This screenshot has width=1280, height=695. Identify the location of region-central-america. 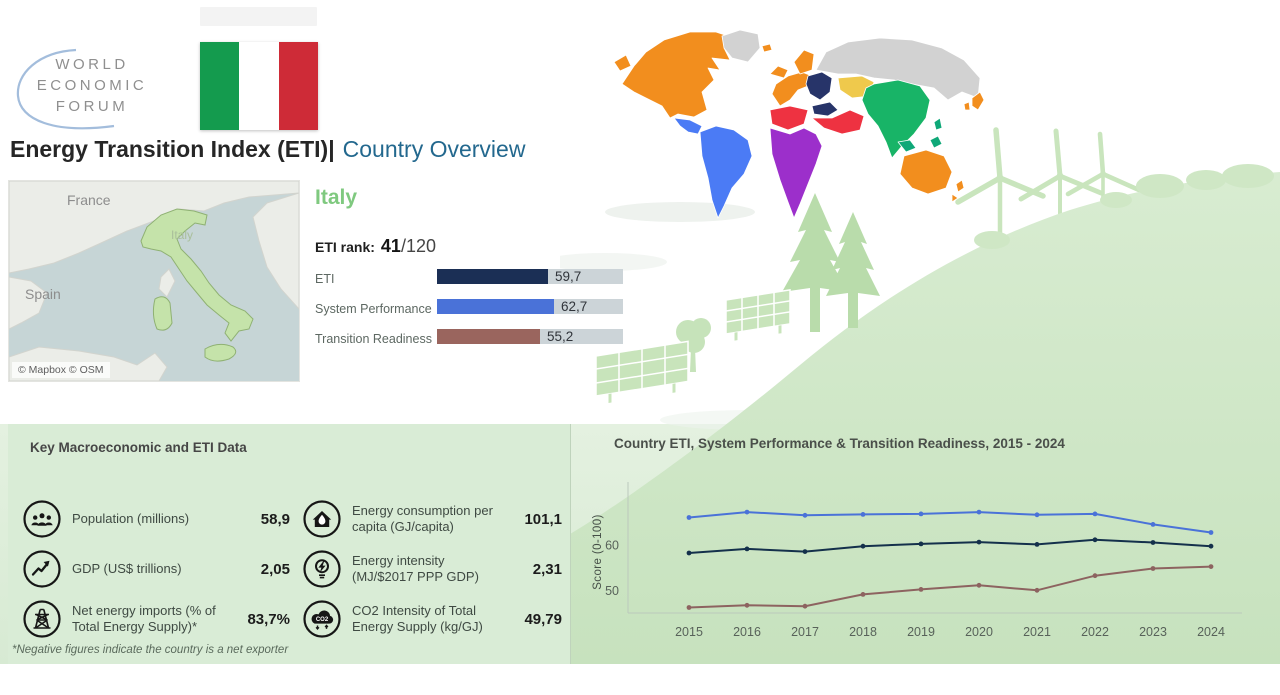
(688, 126).